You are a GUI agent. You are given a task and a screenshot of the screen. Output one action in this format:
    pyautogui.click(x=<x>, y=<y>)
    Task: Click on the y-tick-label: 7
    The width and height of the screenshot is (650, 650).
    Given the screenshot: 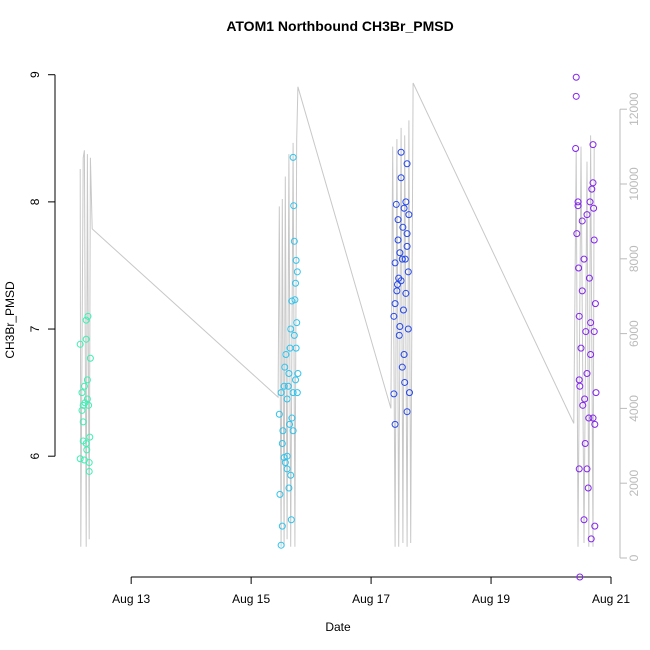 What is the action you would take?
    pyautogui.click(x=35, y=328)
    